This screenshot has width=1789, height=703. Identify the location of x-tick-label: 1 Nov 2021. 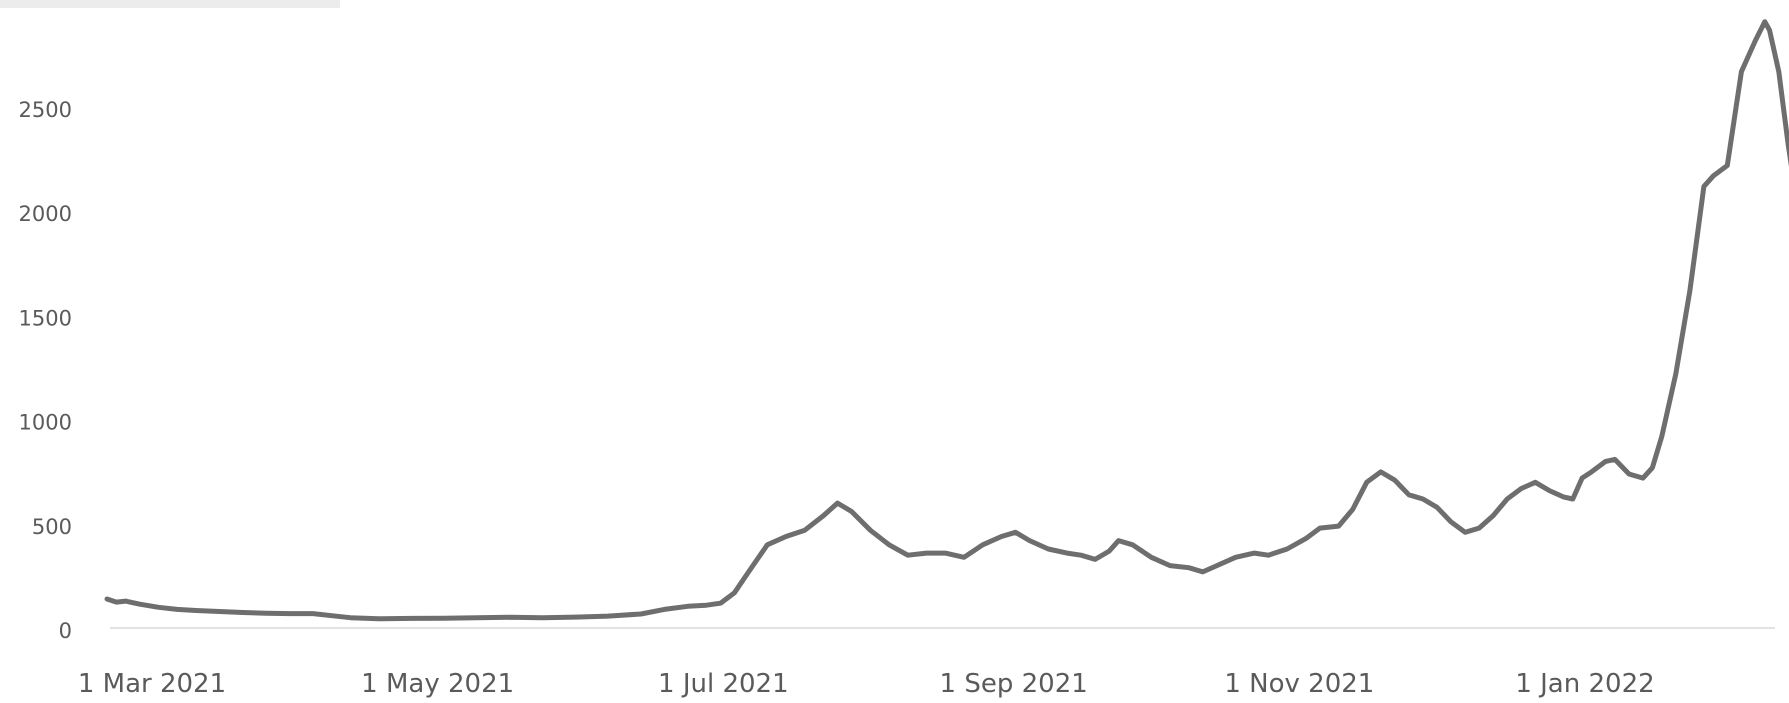
(1299, 684).